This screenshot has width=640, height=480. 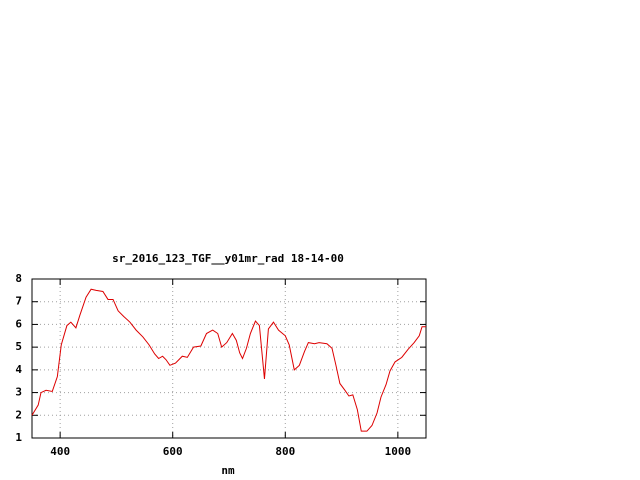 What do you see at coordinates (285, 451) in the screenshot?
I see `x-tick-label: 800` at bounding box center [285, 451].